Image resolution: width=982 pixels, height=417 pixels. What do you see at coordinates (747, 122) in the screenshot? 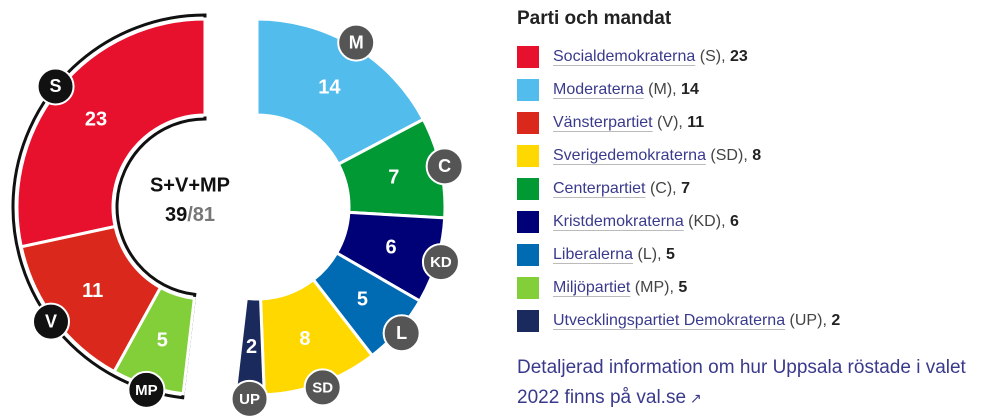
I see `legend-item: VänsterpartietV11` at bounding box center [747, 122].